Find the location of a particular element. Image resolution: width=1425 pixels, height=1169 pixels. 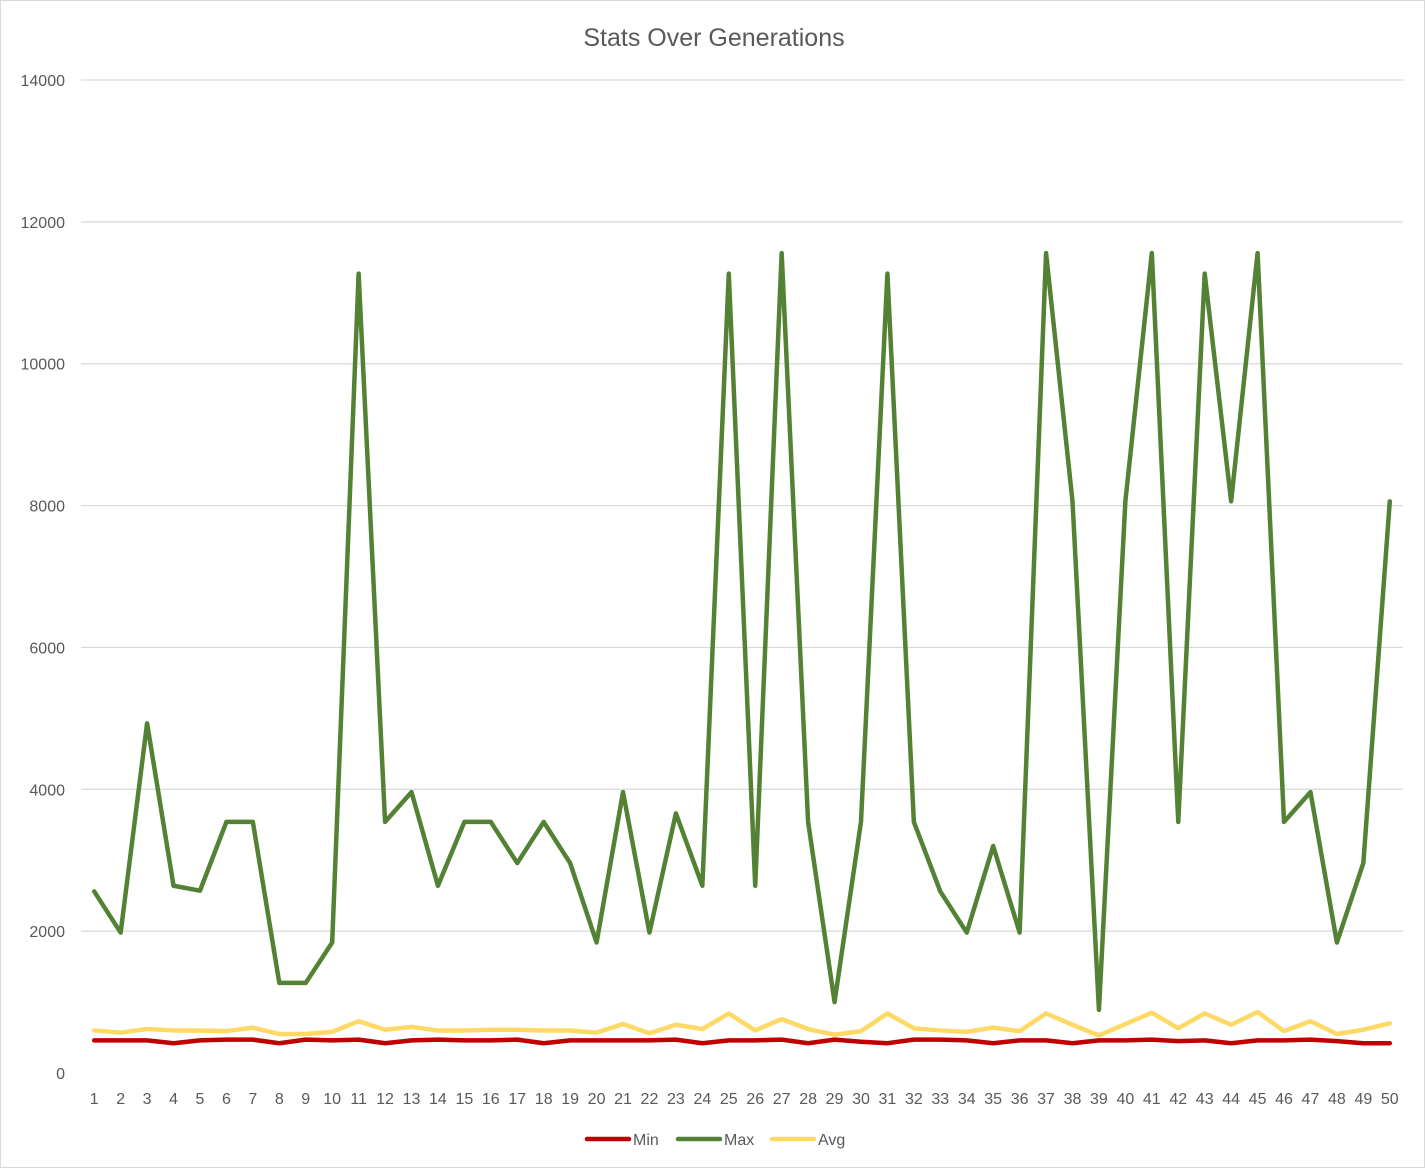

x-tick-label: 43 is located at coordinates (1205, 1099).